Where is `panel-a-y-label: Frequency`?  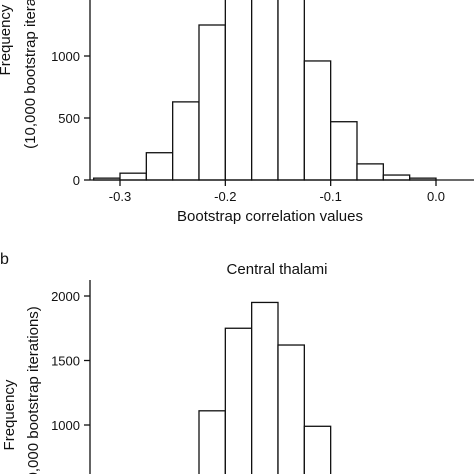 panel-a-y-label: Frequency is located at coordinates (7, 39).